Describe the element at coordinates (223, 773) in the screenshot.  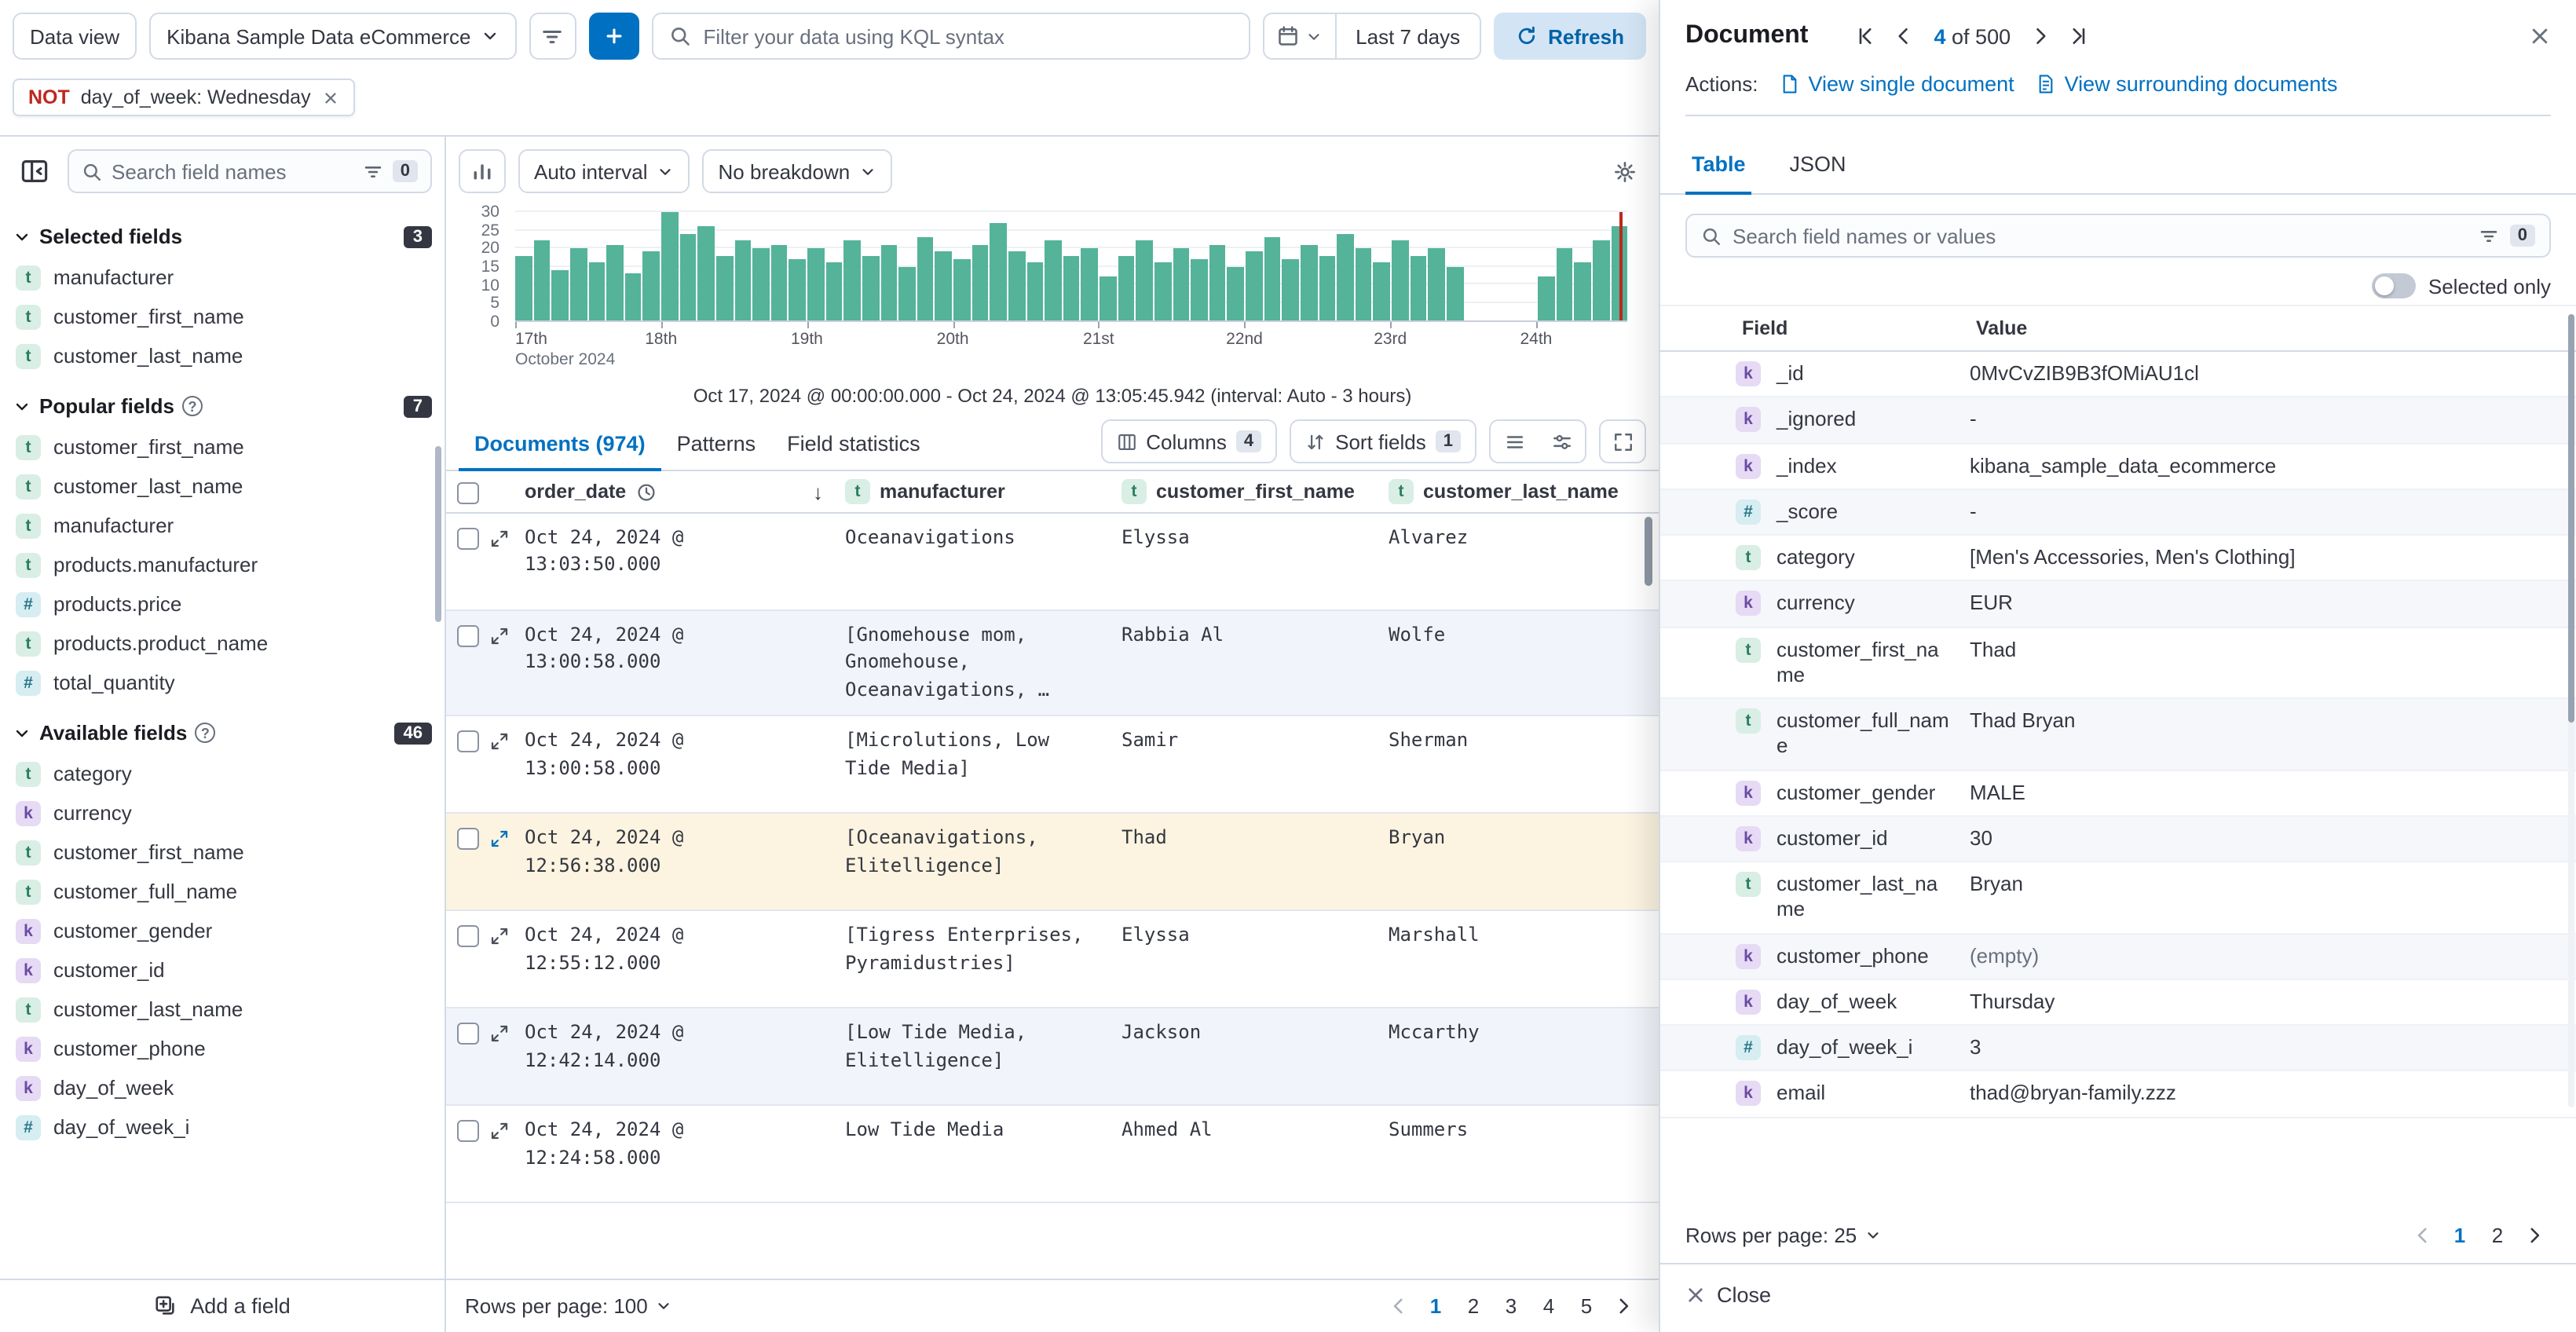
I see `field-item-category: t category` at that location.